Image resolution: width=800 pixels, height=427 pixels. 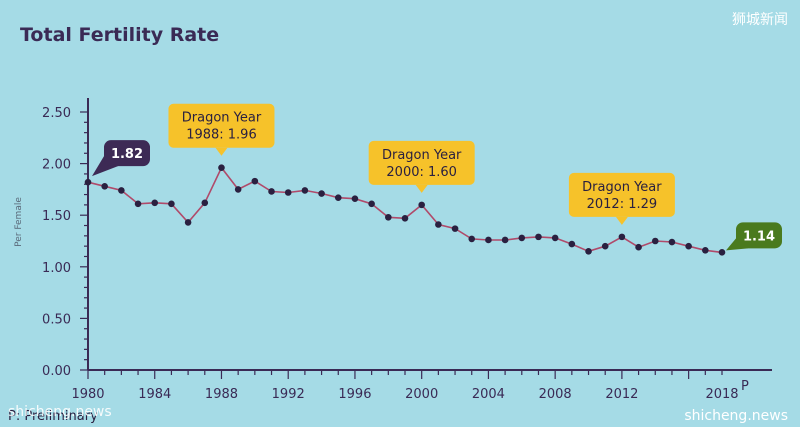 I want to click on y-tick-label: 2.50, so click(x=56, y=113).